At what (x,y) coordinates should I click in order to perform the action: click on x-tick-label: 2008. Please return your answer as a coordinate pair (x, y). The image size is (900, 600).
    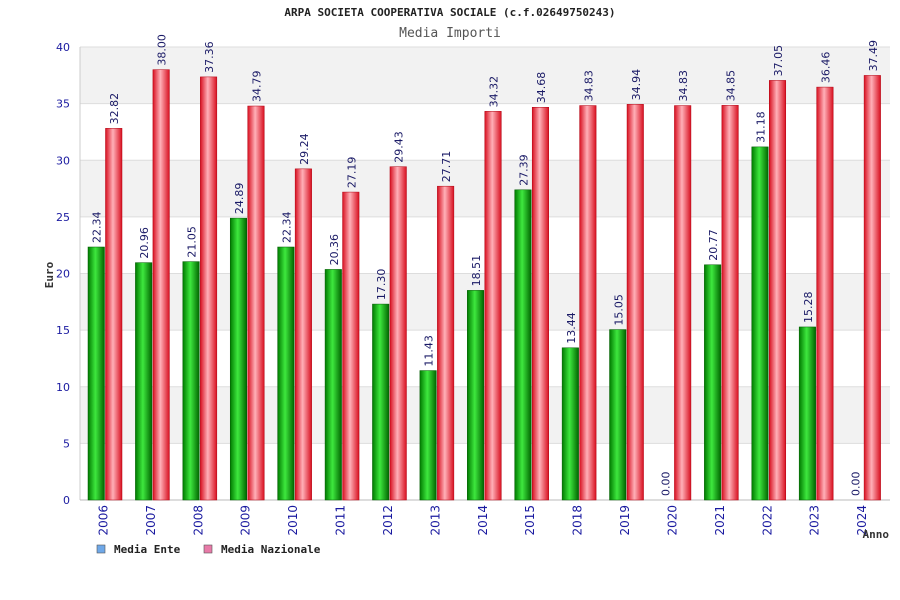
    Looking at the image, I should click on (198, 520).